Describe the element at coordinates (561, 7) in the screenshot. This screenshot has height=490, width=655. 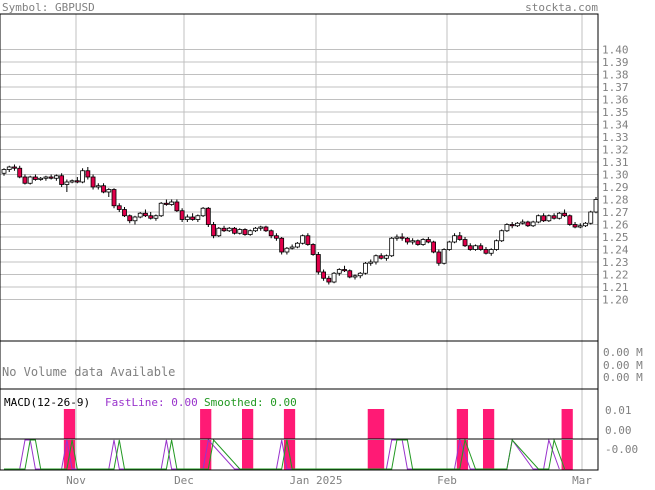
I see `site-label: stockta.com` at that location.